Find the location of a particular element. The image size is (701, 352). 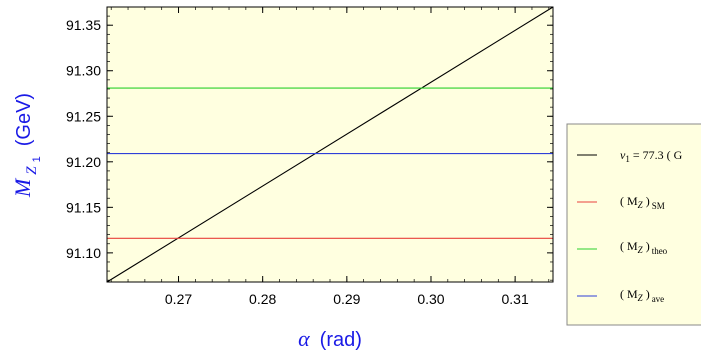

x-tick-label: 0.27 is located at coordinates (178, 299).